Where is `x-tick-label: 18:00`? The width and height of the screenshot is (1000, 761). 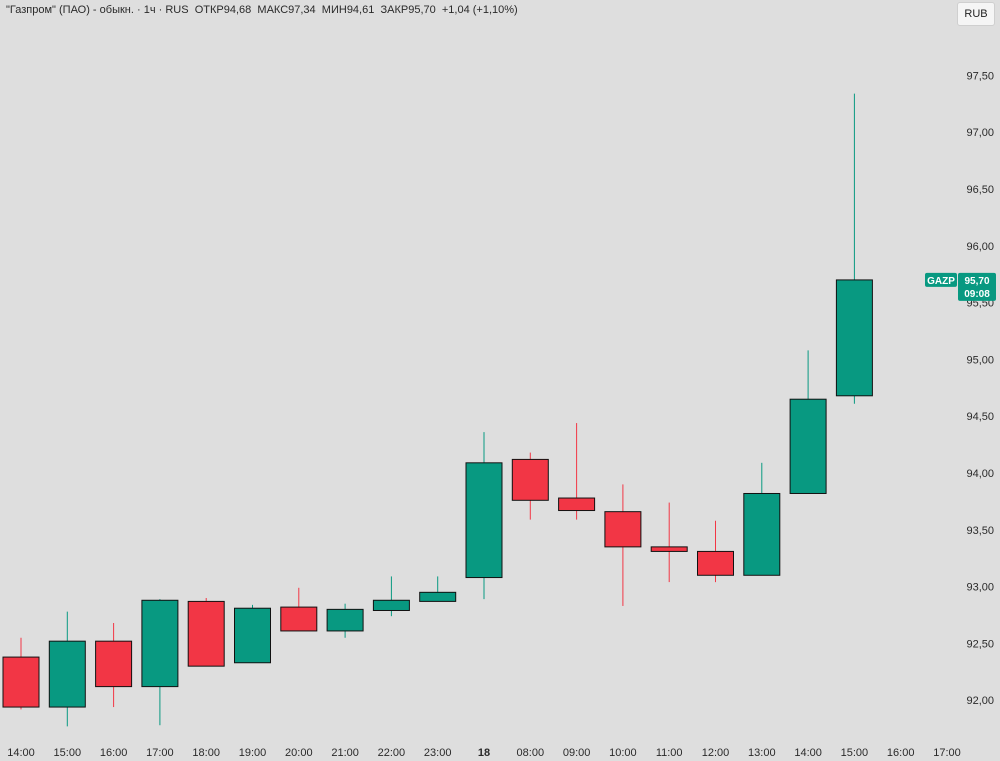
x-tick-label: 18:00 is located at coordinates (206, 753).